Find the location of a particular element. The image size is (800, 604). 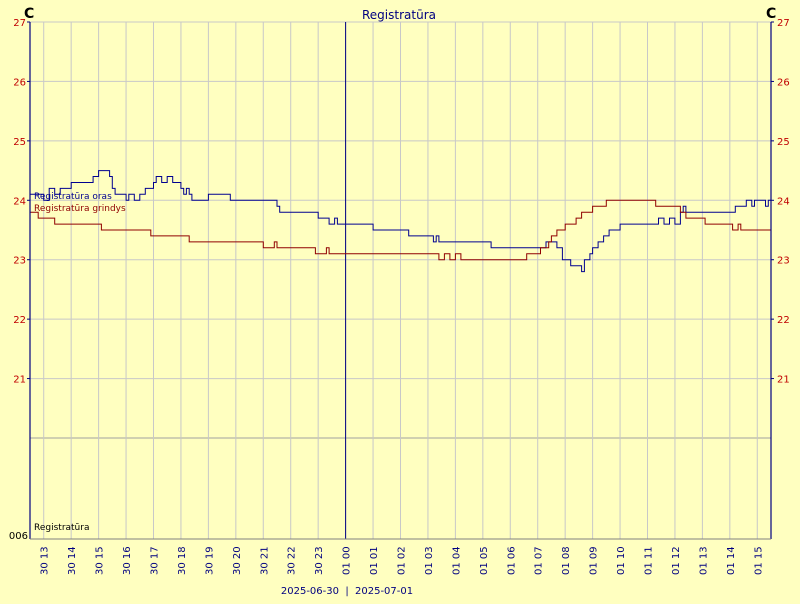

x-tick-label-8: 30 21 is located at coordinates (264, 560).